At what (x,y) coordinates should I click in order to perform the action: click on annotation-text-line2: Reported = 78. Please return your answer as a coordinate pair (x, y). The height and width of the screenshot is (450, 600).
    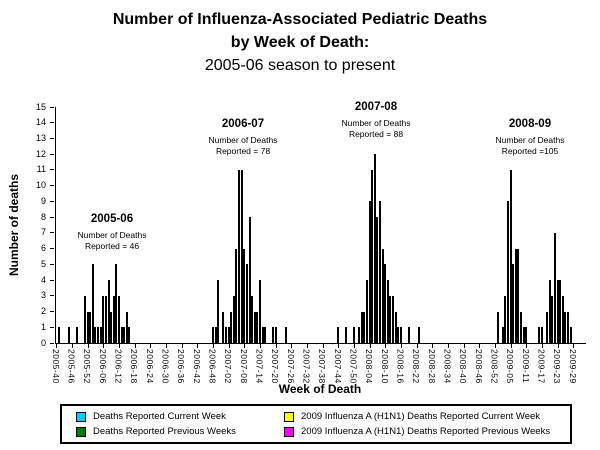
    Looking at the image, I should click on (243, 150).